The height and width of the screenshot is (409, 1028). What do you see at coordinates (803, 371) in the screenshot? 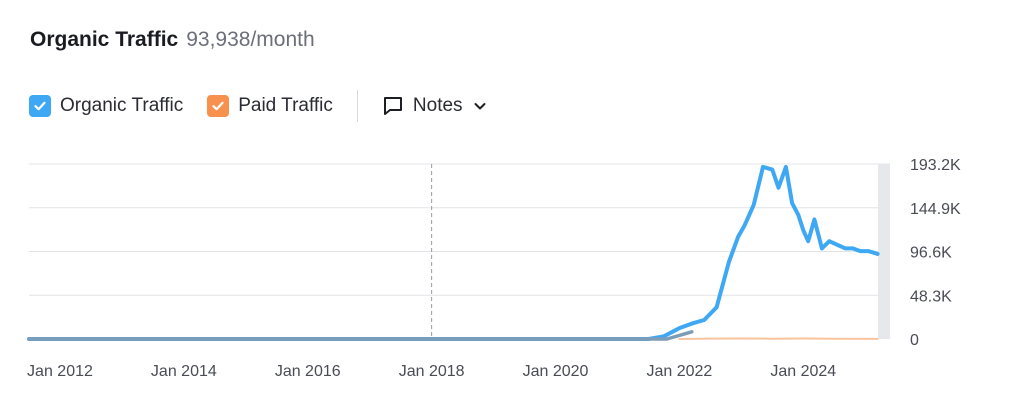
I see `x-tick-label: Jan 2024` at bounding box center [803, 371].